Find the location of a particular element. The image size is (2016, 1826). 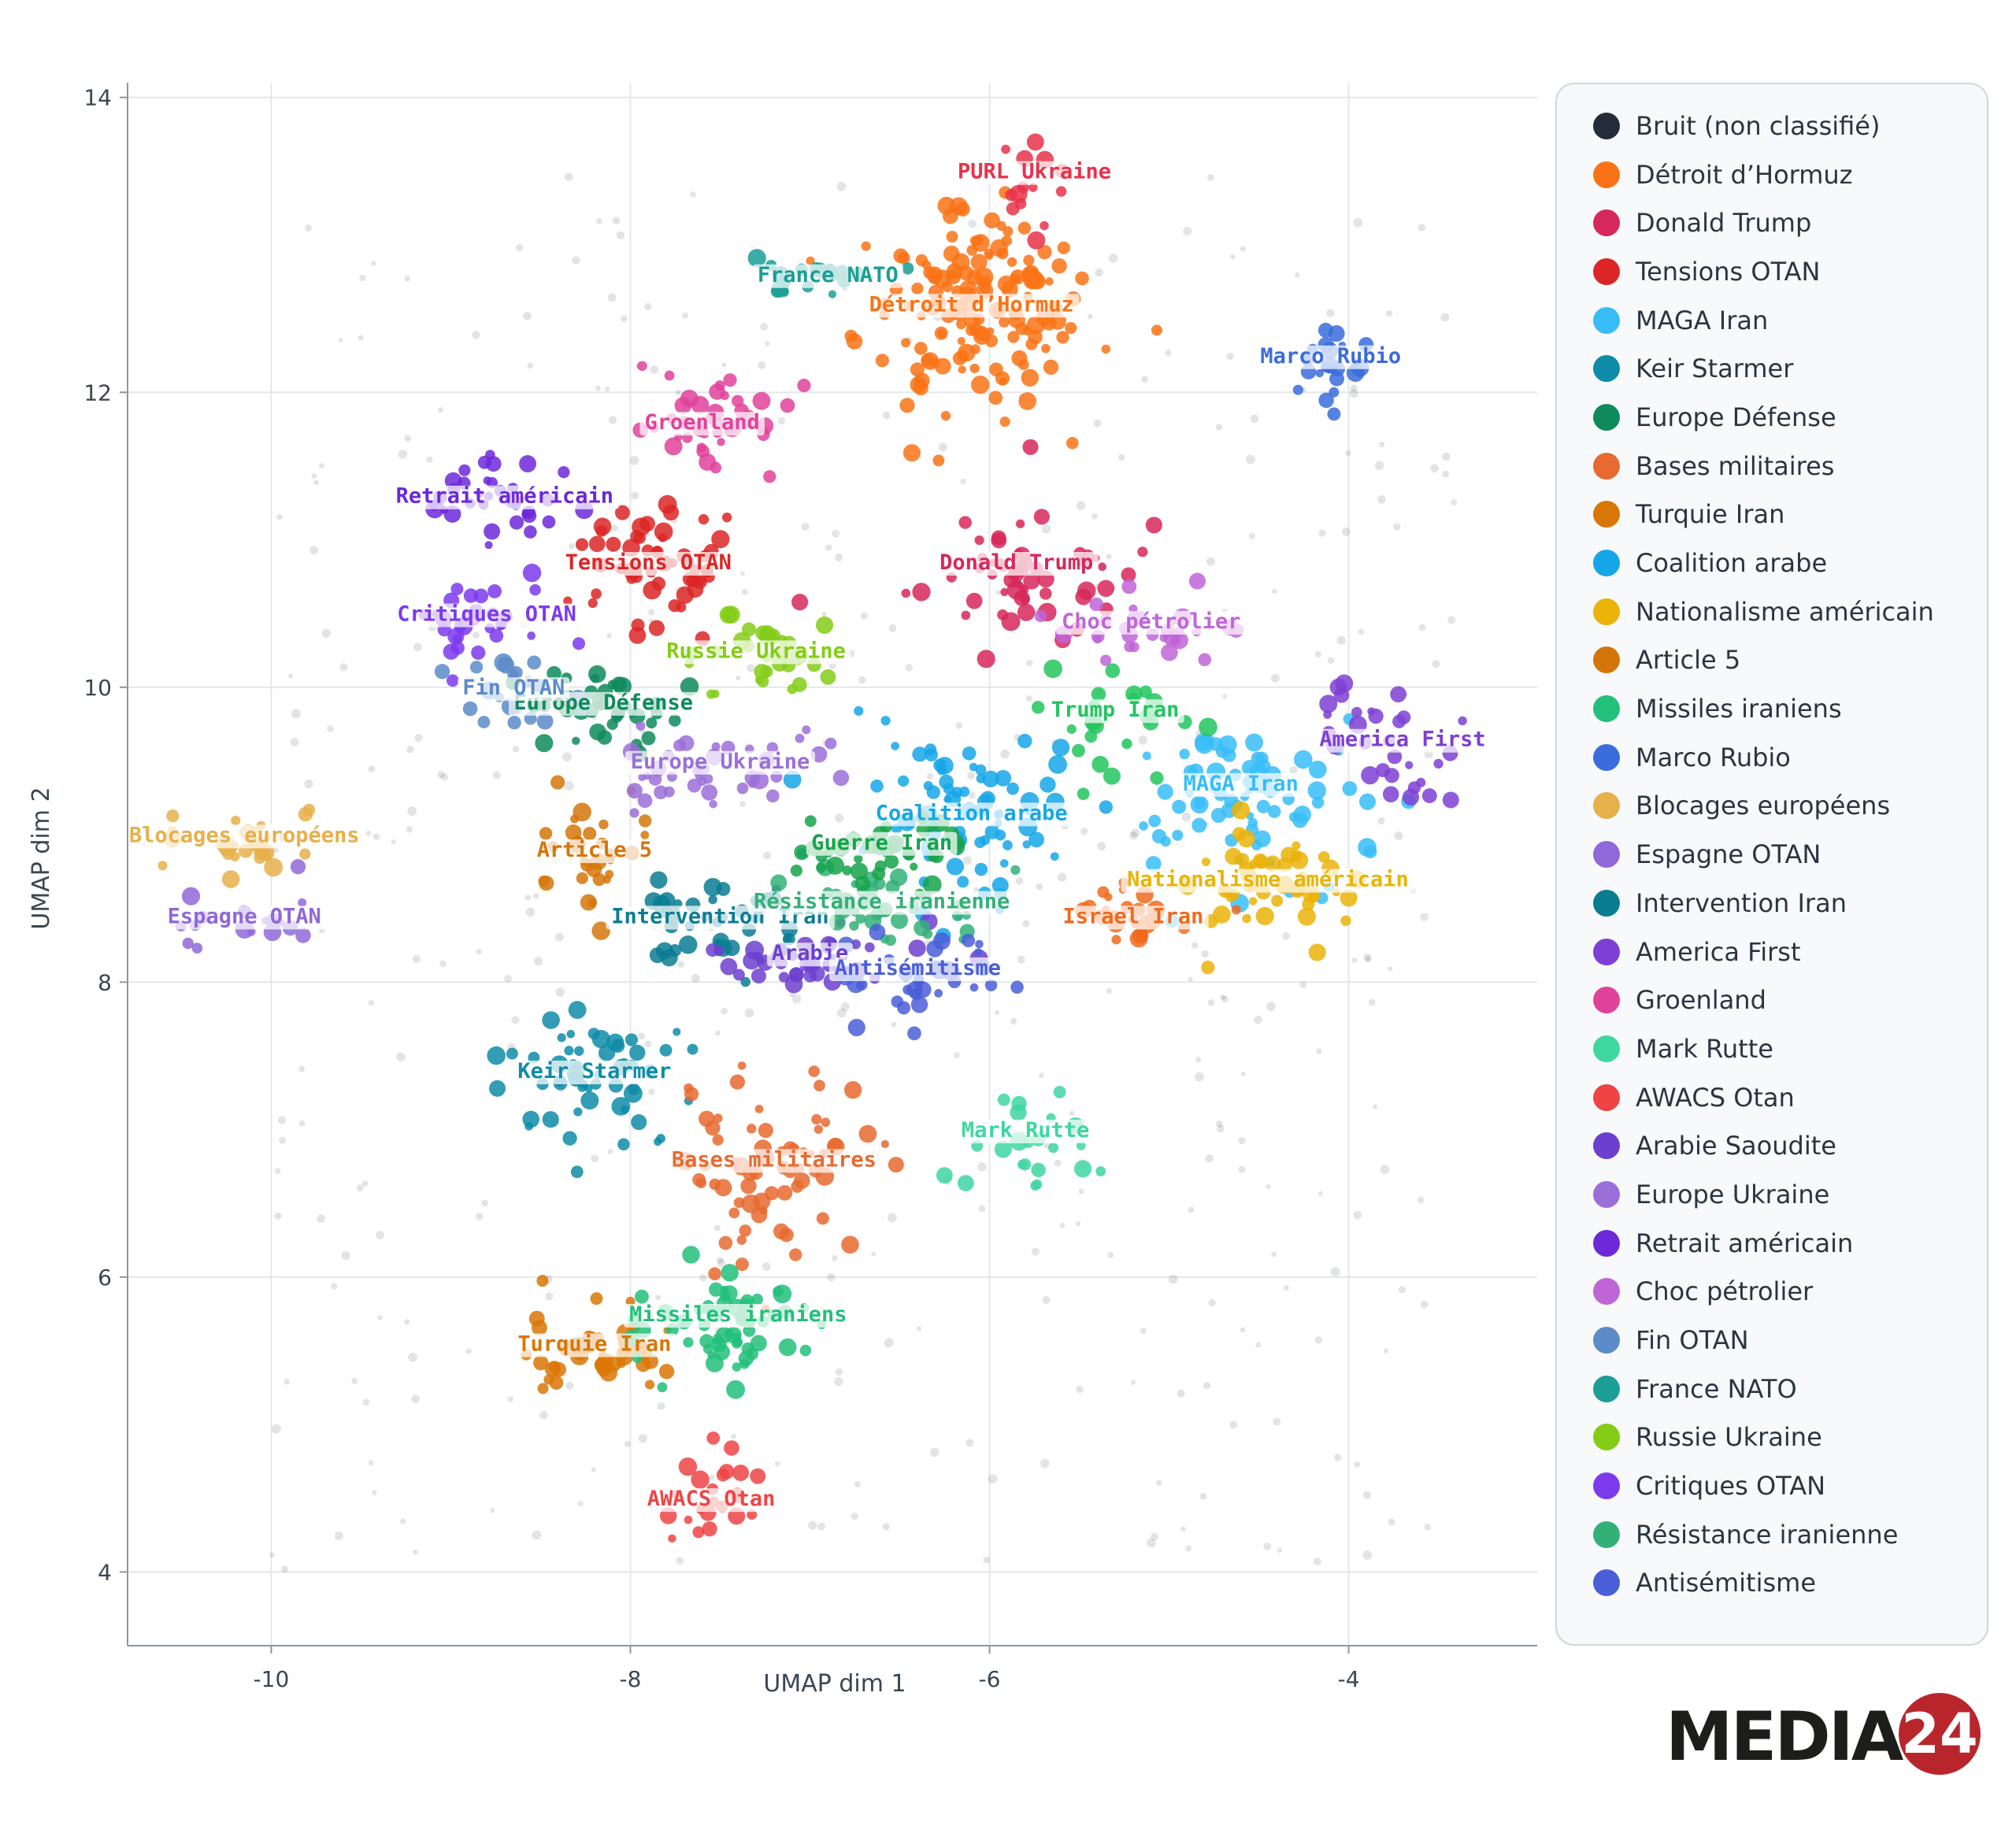

cluster-label: Donald Trump is located at coordinates (1016, 562).